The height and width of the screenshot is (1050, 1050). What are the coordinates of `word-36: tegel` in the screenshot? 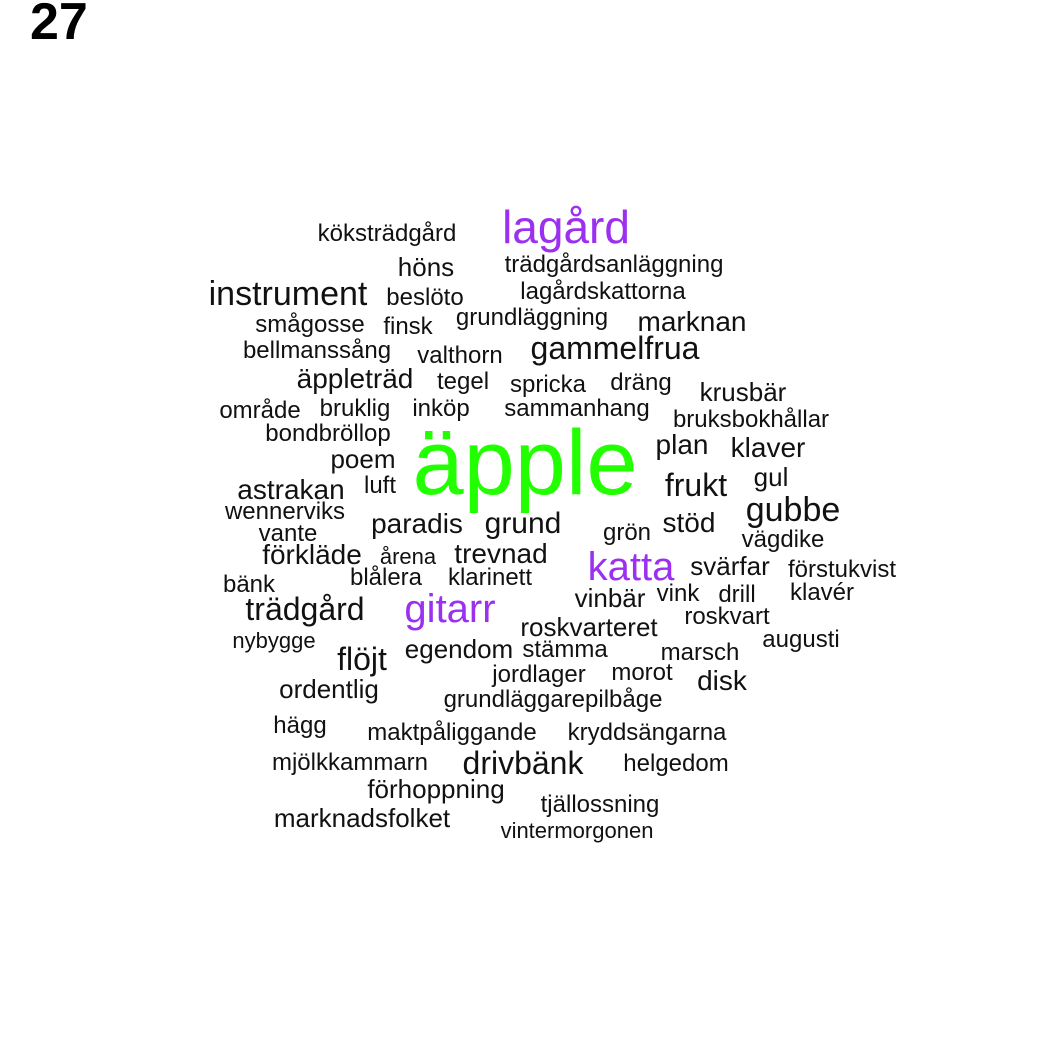 It's located at (463, 381).